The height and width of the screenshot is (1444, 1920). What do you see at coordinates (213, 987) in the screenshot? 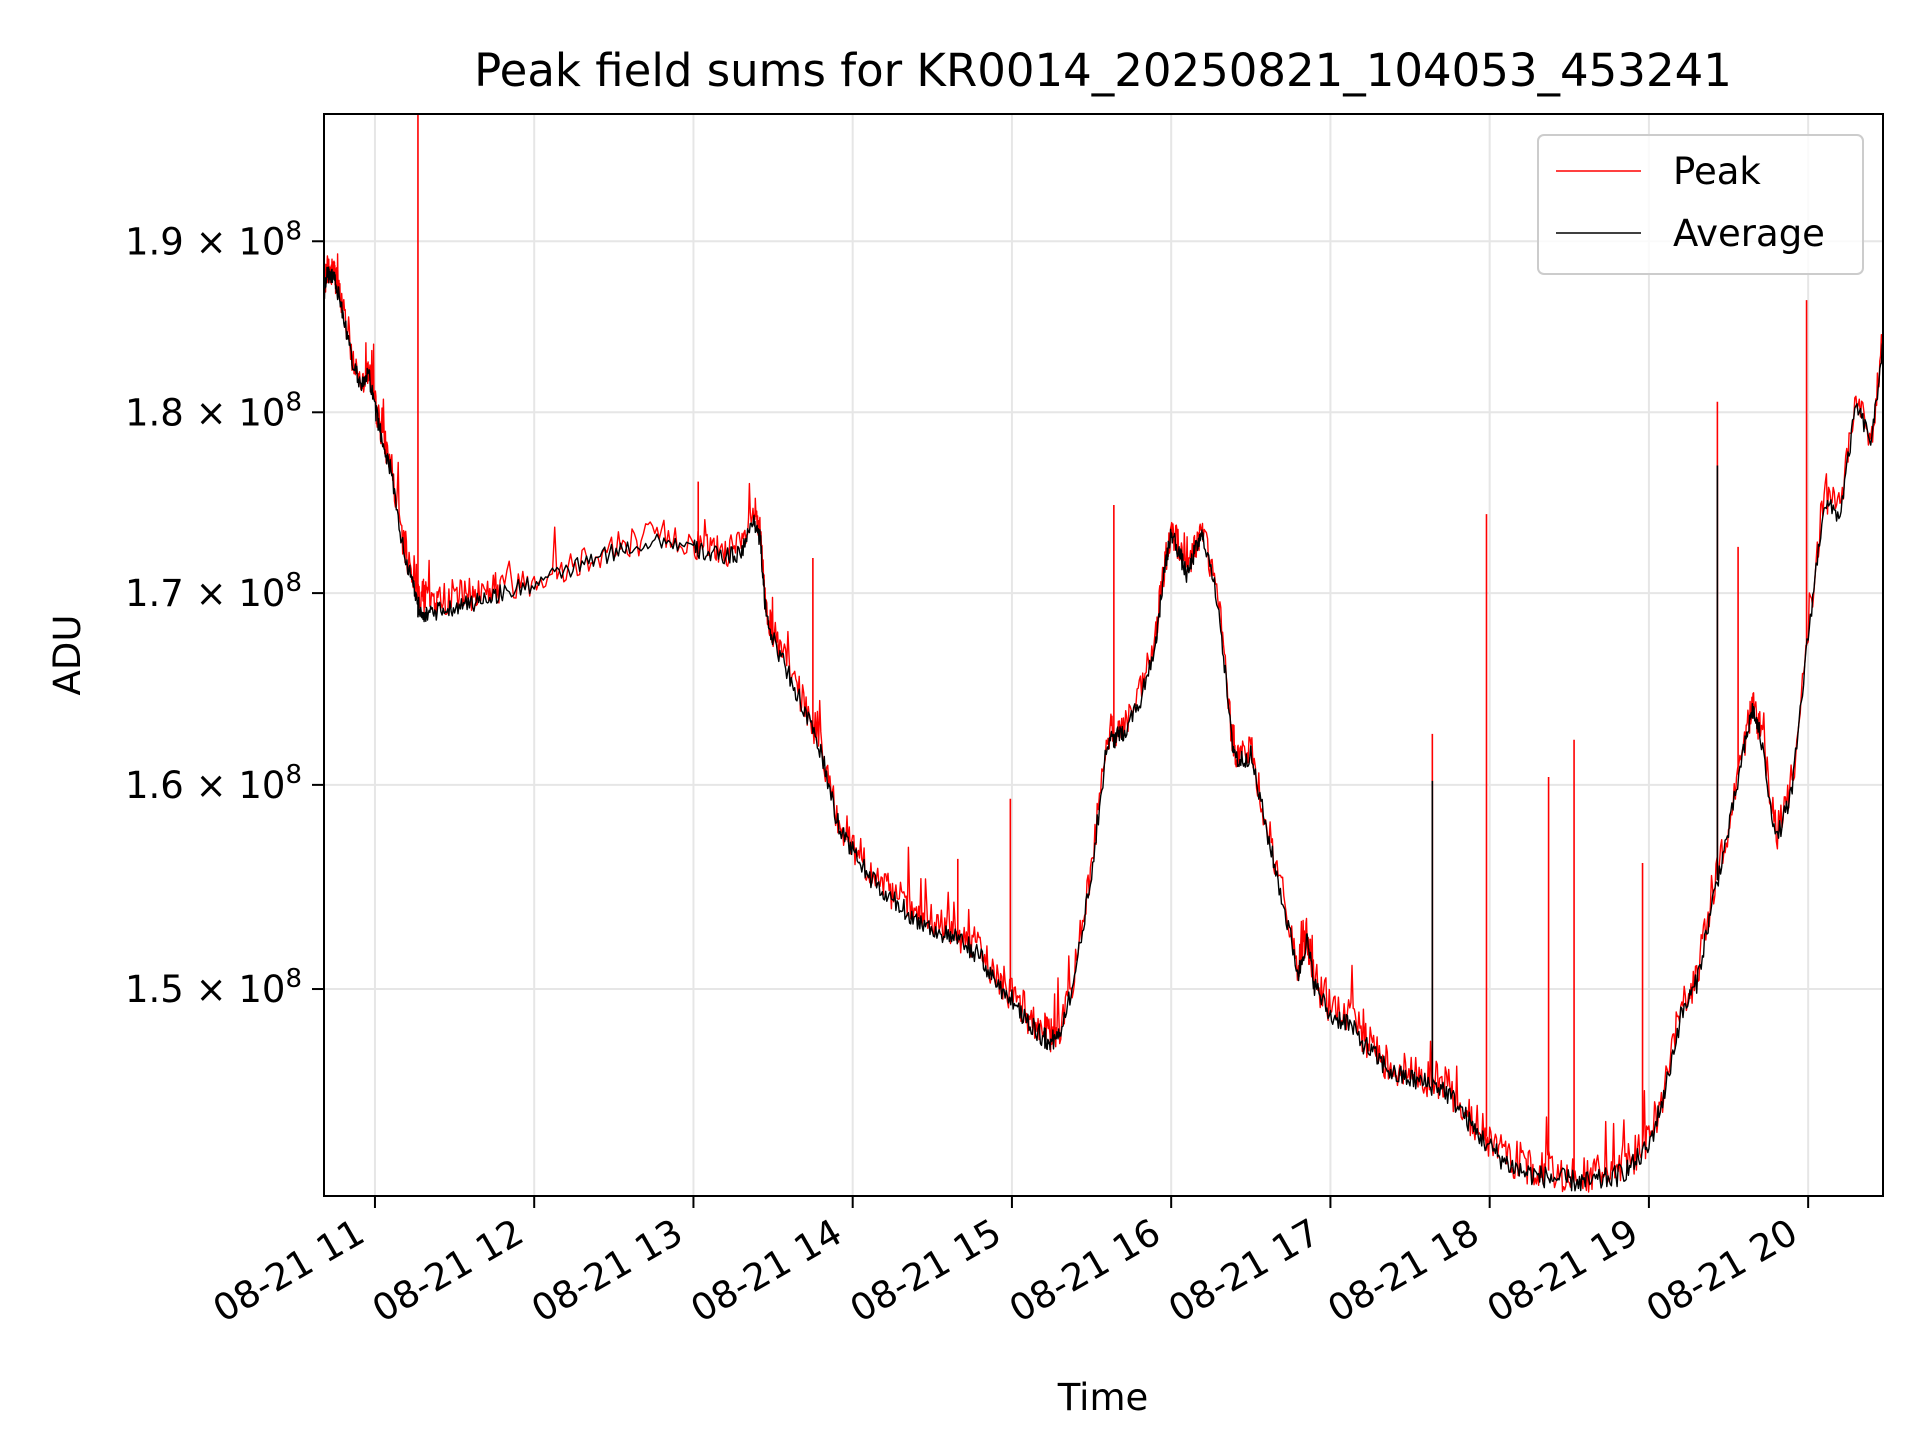
I see `y-tick-label: 1.5 × 108` at bounding box center [213, 987].